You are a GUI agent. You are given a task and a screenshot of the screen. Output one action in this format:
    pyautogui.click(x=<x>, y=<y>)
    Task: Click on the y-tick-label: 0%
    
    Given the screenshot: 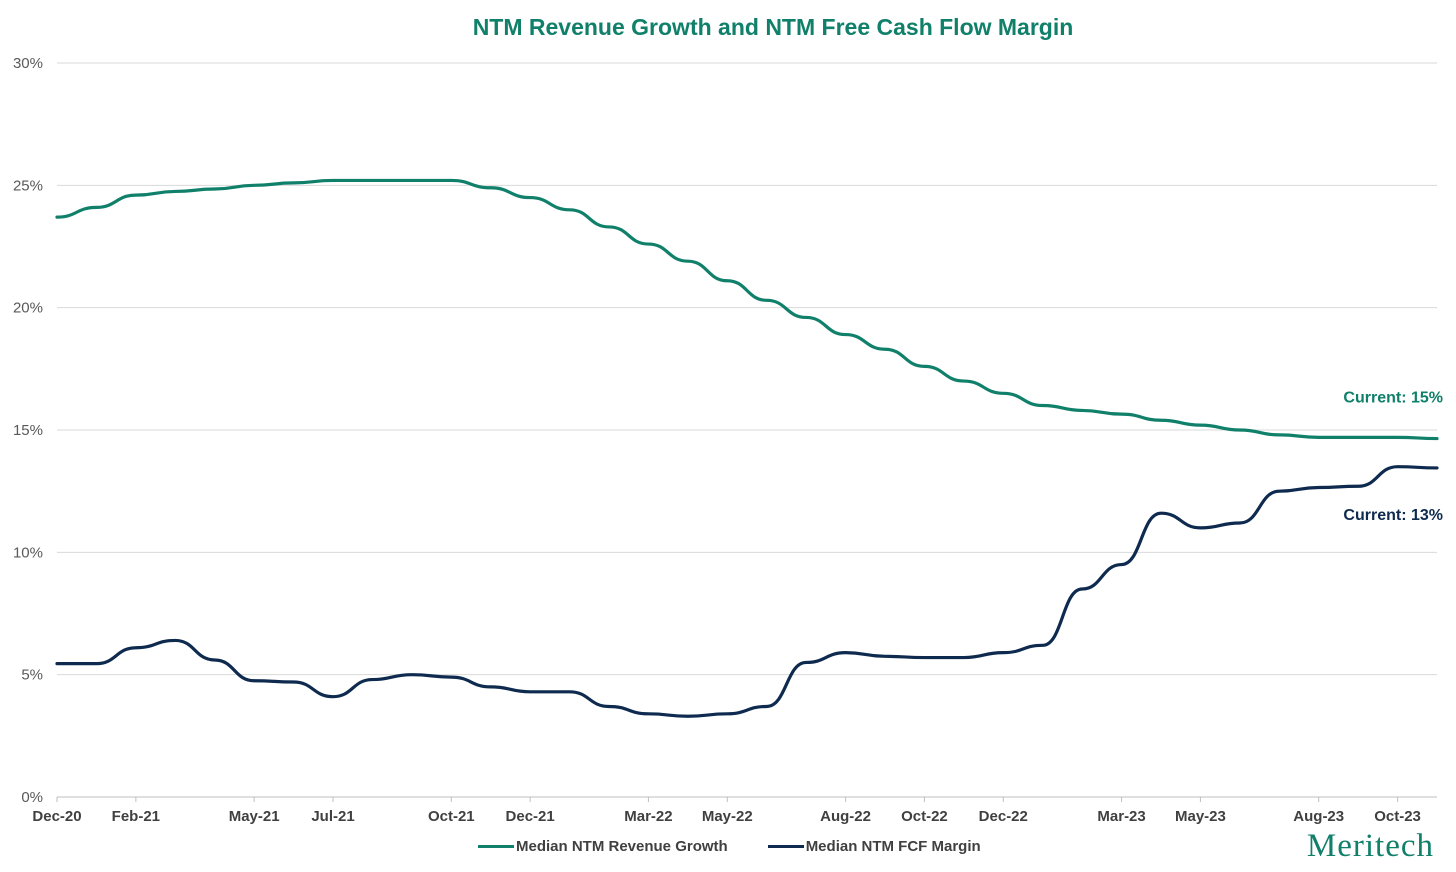 What is the action you would take?
    pyautogui.click(x=32, y=797)
    